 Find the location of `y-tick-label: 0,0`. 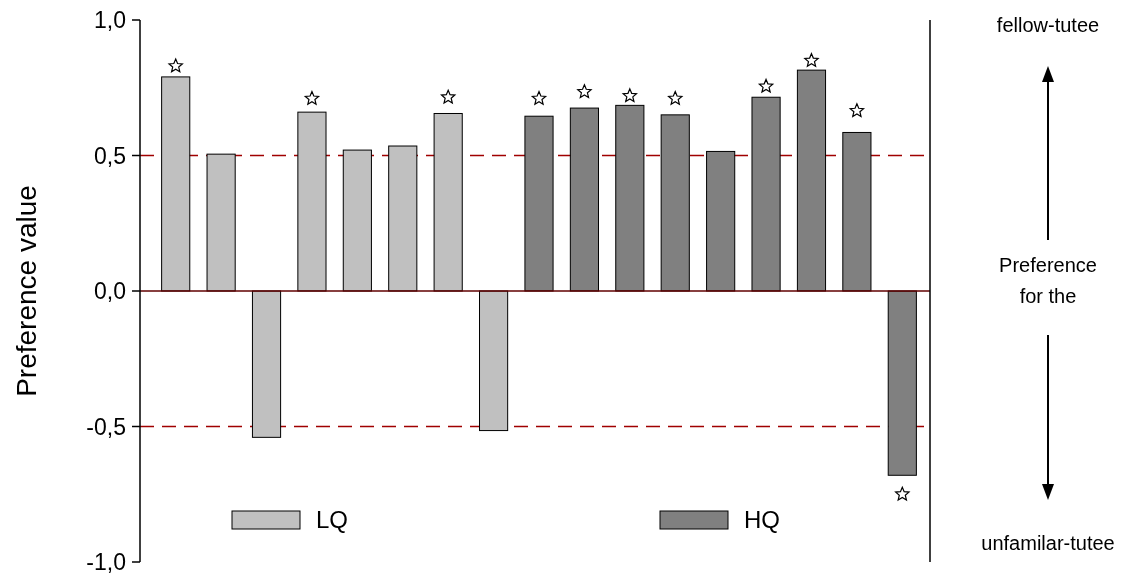

y-tick-label: 0,0 is located at coordinates (110, 291).